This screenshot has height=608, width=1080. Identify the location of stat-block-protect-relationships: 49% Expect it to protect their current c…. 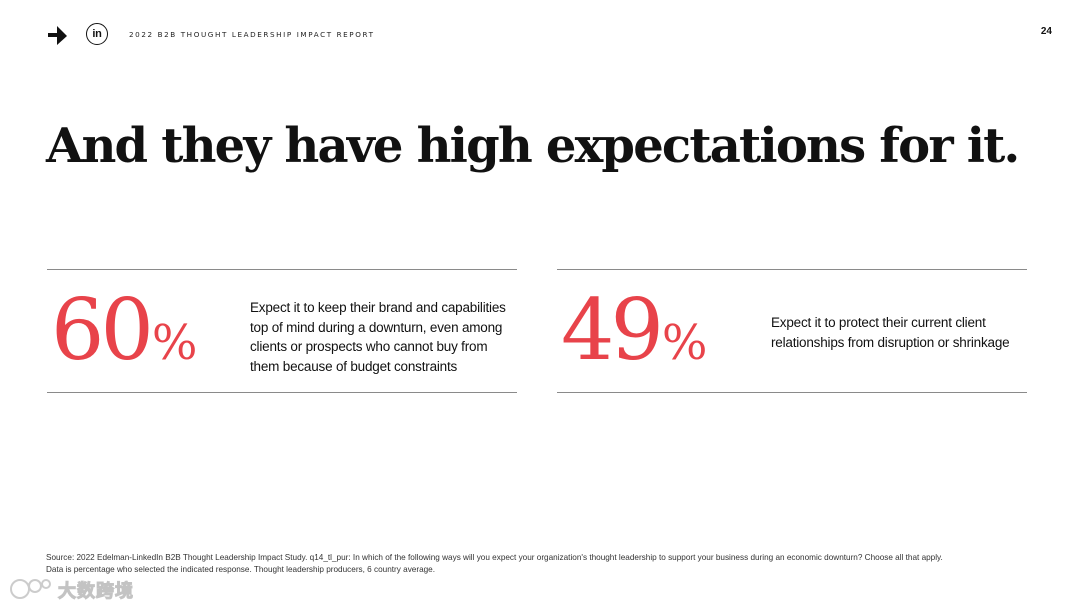
(792, 331).